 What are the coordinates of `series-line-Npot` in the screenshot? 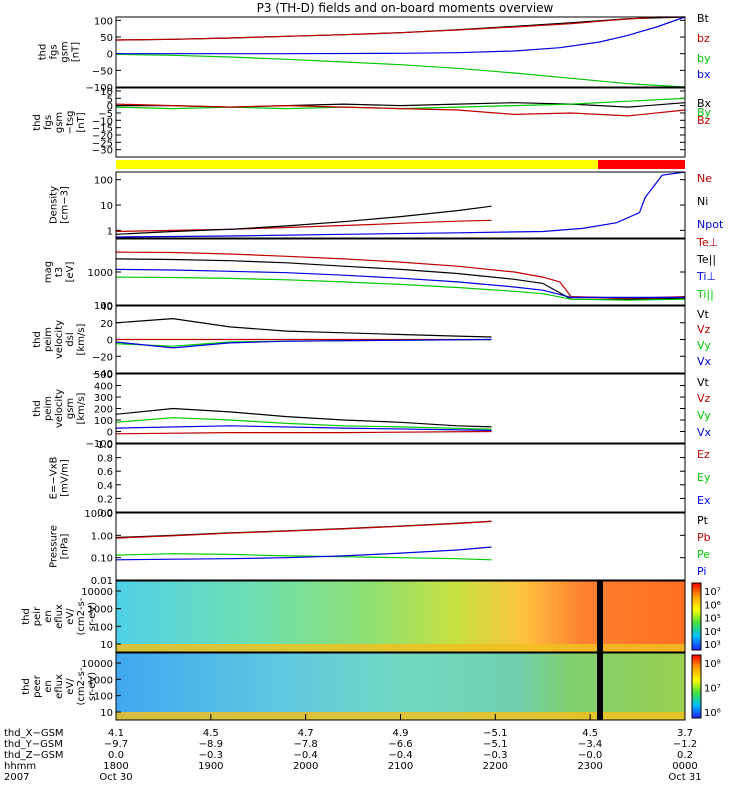 It's located at (400, 204).